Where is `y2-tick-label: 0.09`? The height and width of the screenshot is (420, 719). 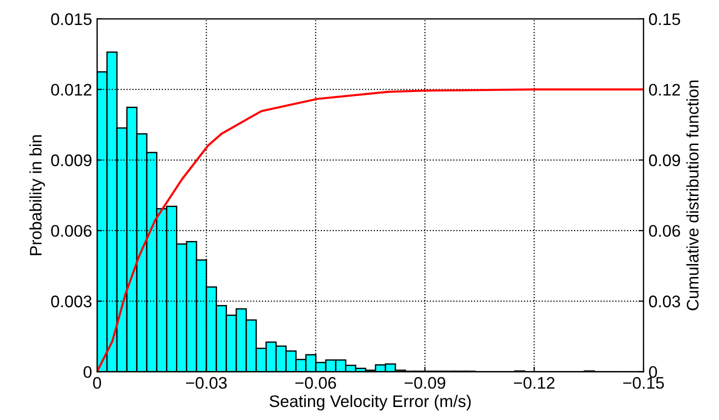 y2-tick-label: 0.09 is located at coordinates (664, 160).